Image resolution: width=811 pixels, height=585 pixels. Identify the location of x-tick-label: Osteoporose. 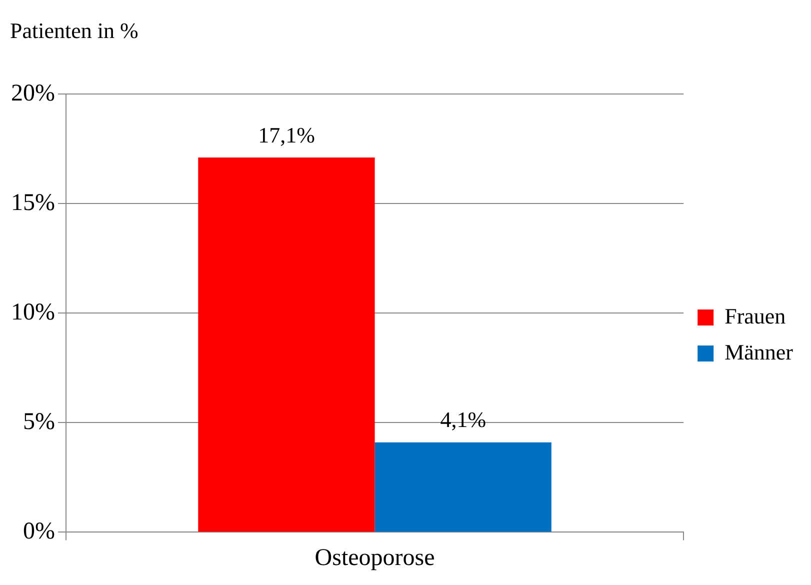
(374, 557).